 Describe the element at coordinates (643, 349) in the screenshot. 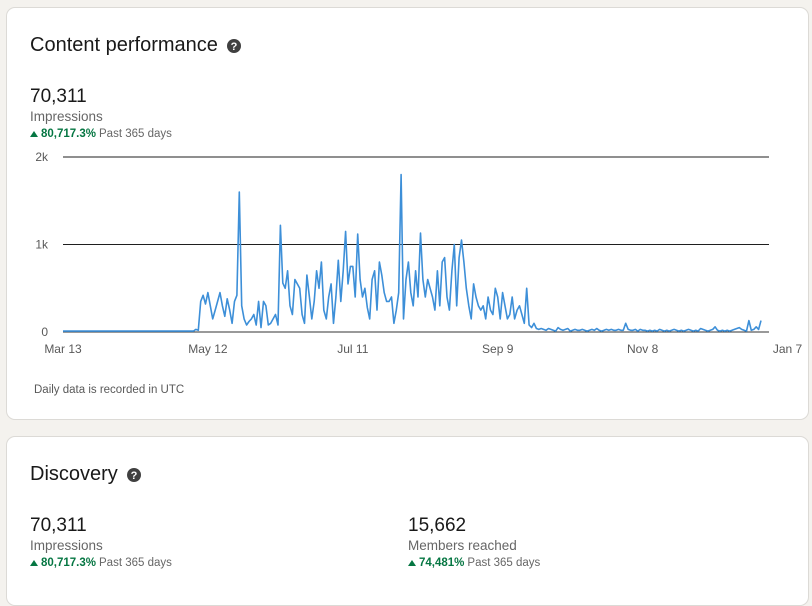

I see `x-tick-label: Nov 8` at that location.